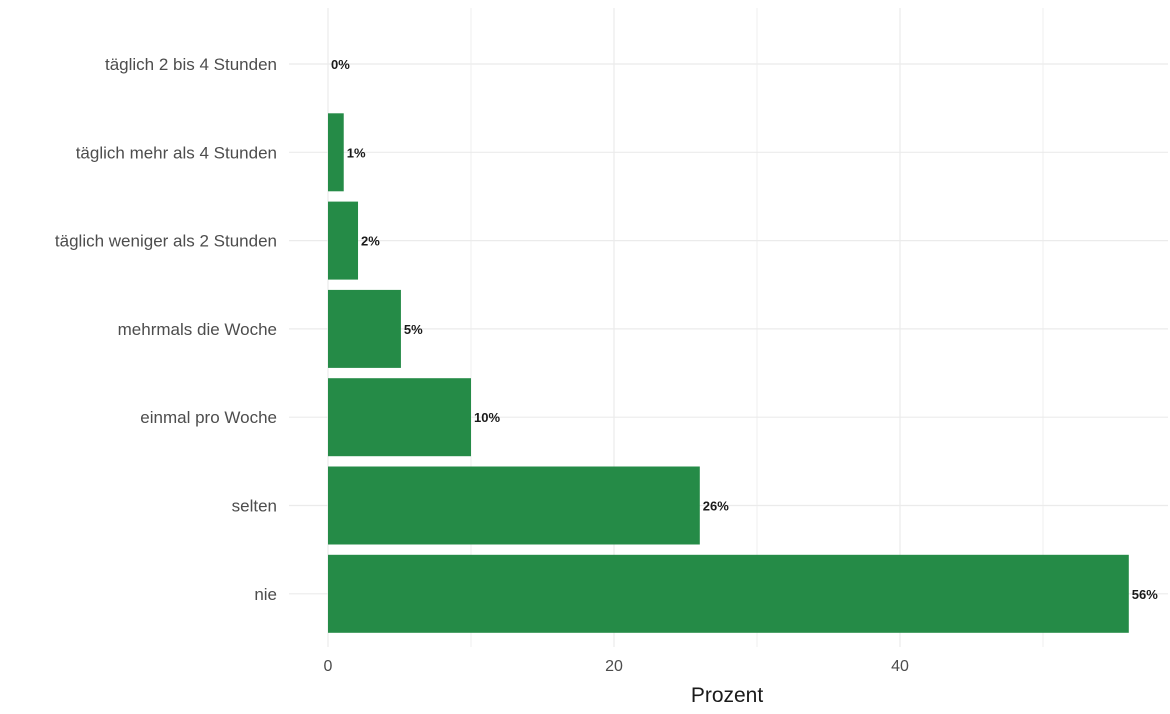 The width and height of the screenshot is (1170, 714). Describe the element at coordinates (413, 329) in the screenshot. I see `data-label: 5%` at that location.